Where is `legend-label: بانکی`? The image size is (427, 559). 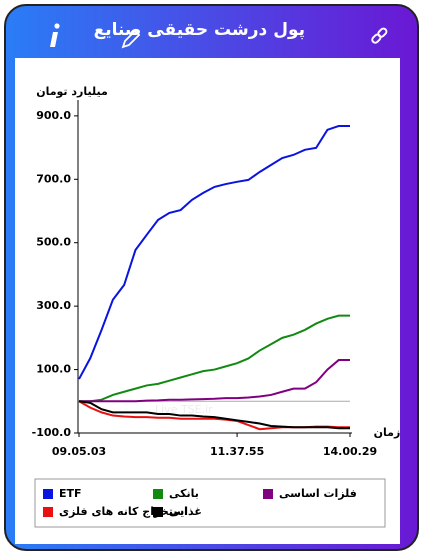
legend-label: بانکی is located at coordinates (184, 493).